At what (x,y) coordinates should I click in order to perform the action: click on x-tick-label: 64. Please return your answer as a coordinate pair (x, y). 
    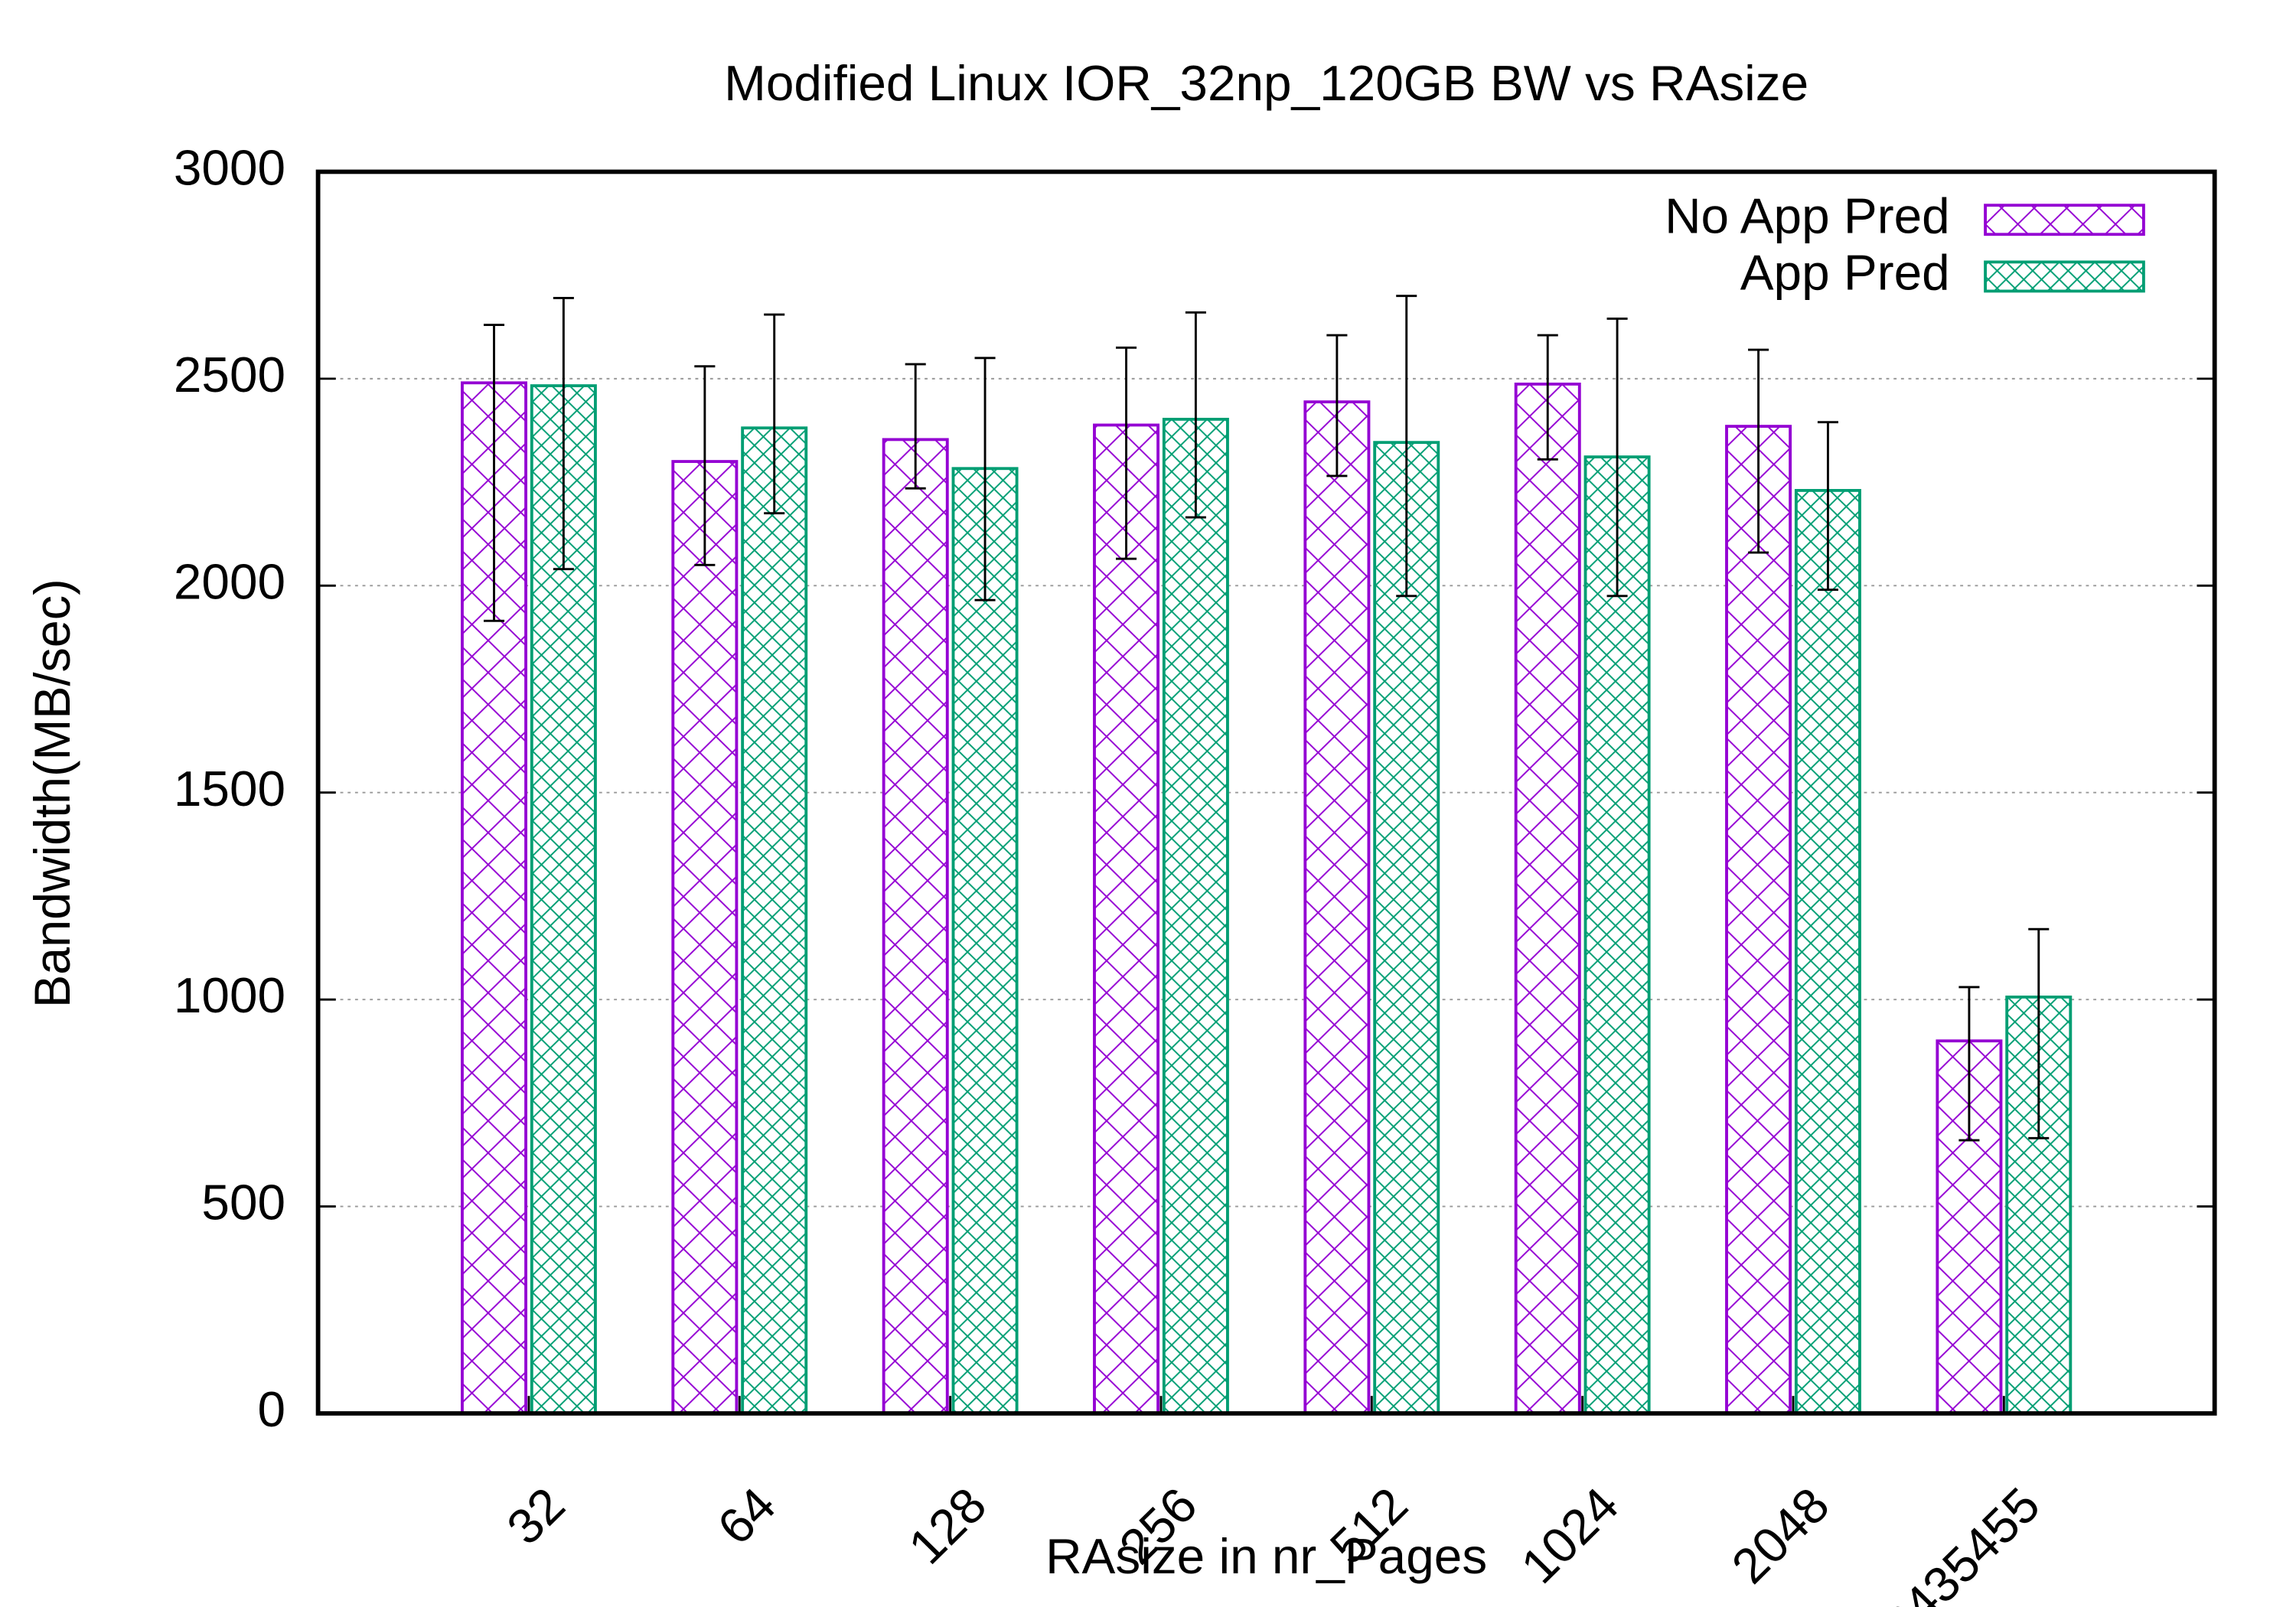
    Looking at the image, I should click on (746, 1516).